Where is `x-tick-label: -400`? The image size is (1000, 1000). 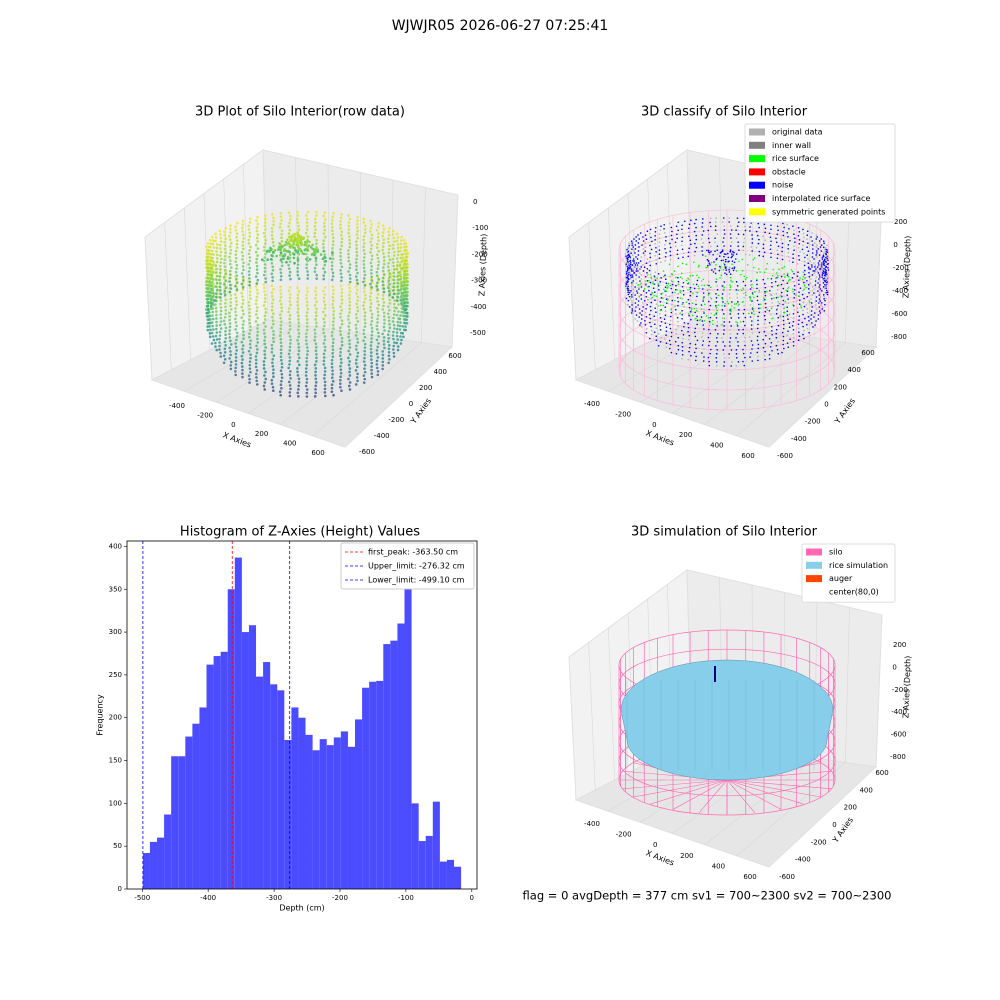 x-tick-label: -400 is located at coordinates (177, 406).